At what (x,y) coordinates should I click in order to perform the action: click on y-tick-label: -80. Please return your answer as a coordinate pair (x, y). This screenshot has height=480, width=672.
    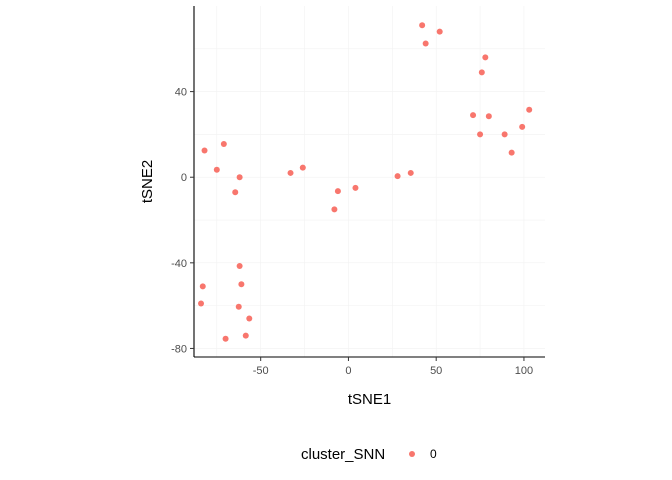
    Looking at the image, I should click on (179, 349).